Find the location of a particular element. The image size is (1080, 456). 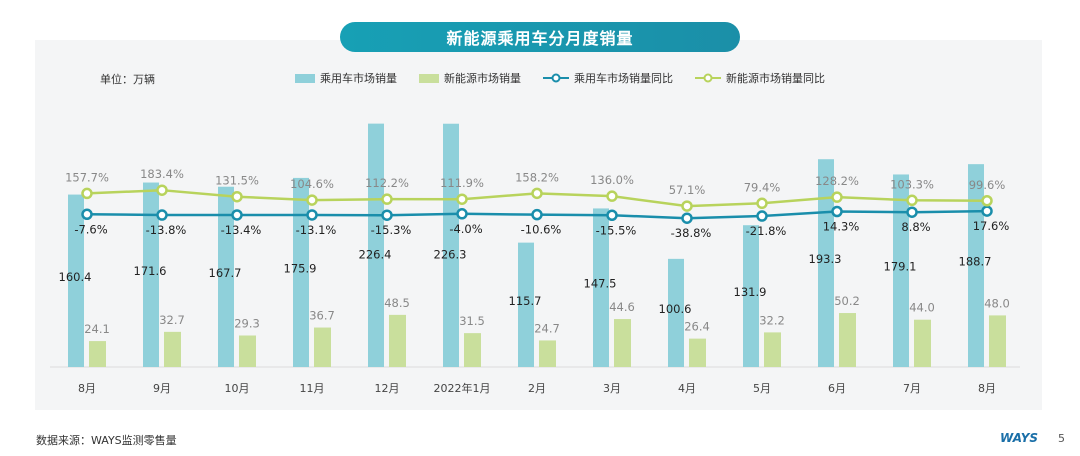

data-label-car-yoy: -21.8% is located at coordinates (766, 231).